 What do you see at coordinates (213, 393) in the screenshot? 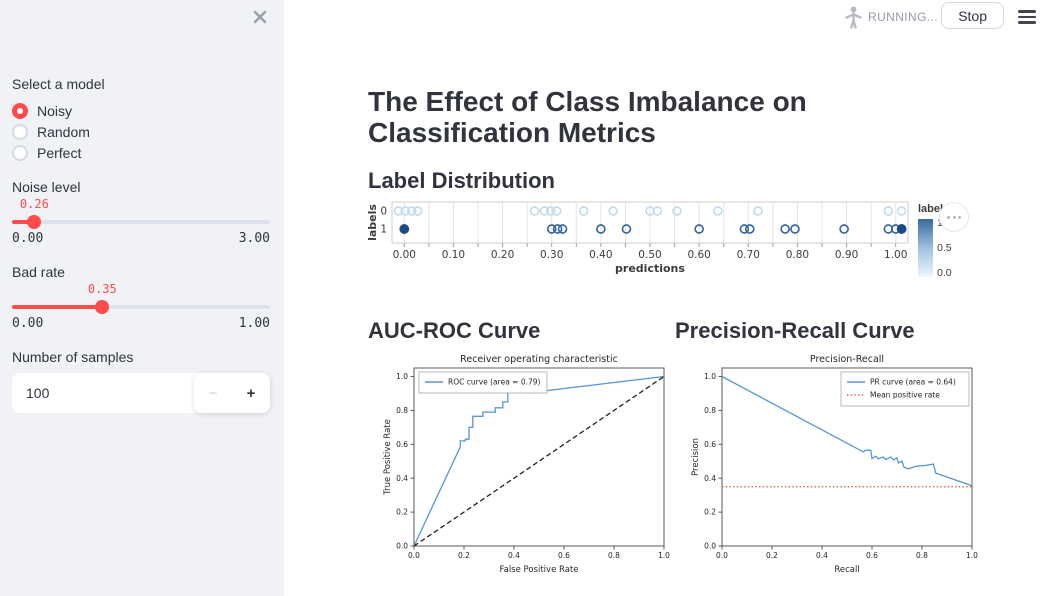
I see `samples-decrement-button: −` at bounding box center [213, 393].